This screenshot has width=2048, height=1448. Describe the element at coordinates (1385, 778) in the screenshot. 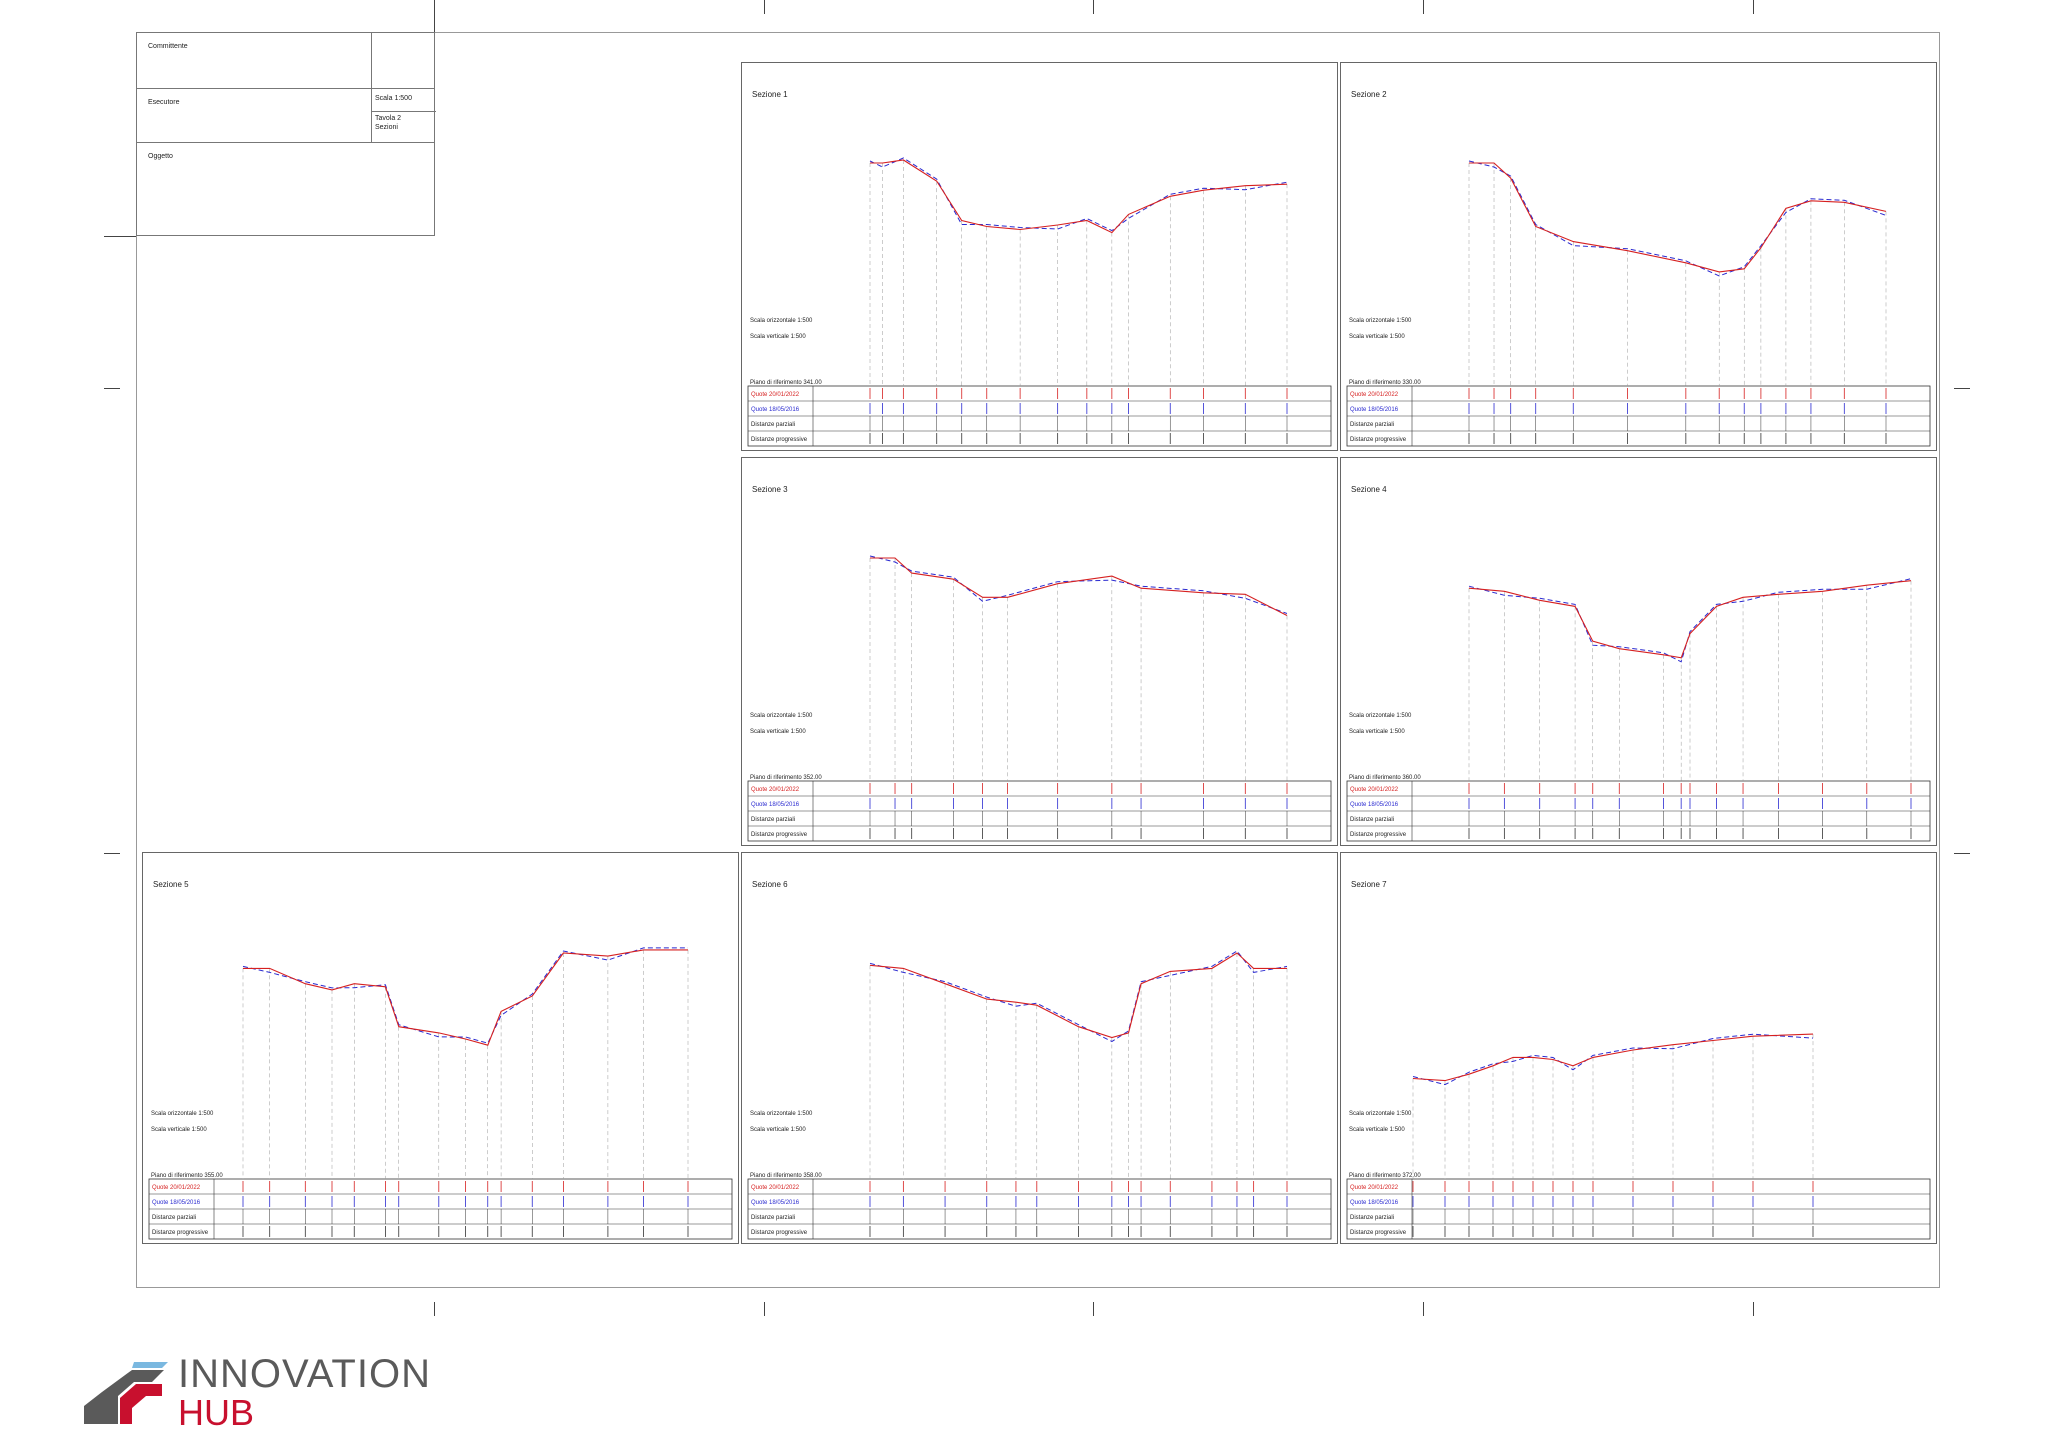

I see `piano-riferimento-label: Piano di riferimento 360.00` at that location.